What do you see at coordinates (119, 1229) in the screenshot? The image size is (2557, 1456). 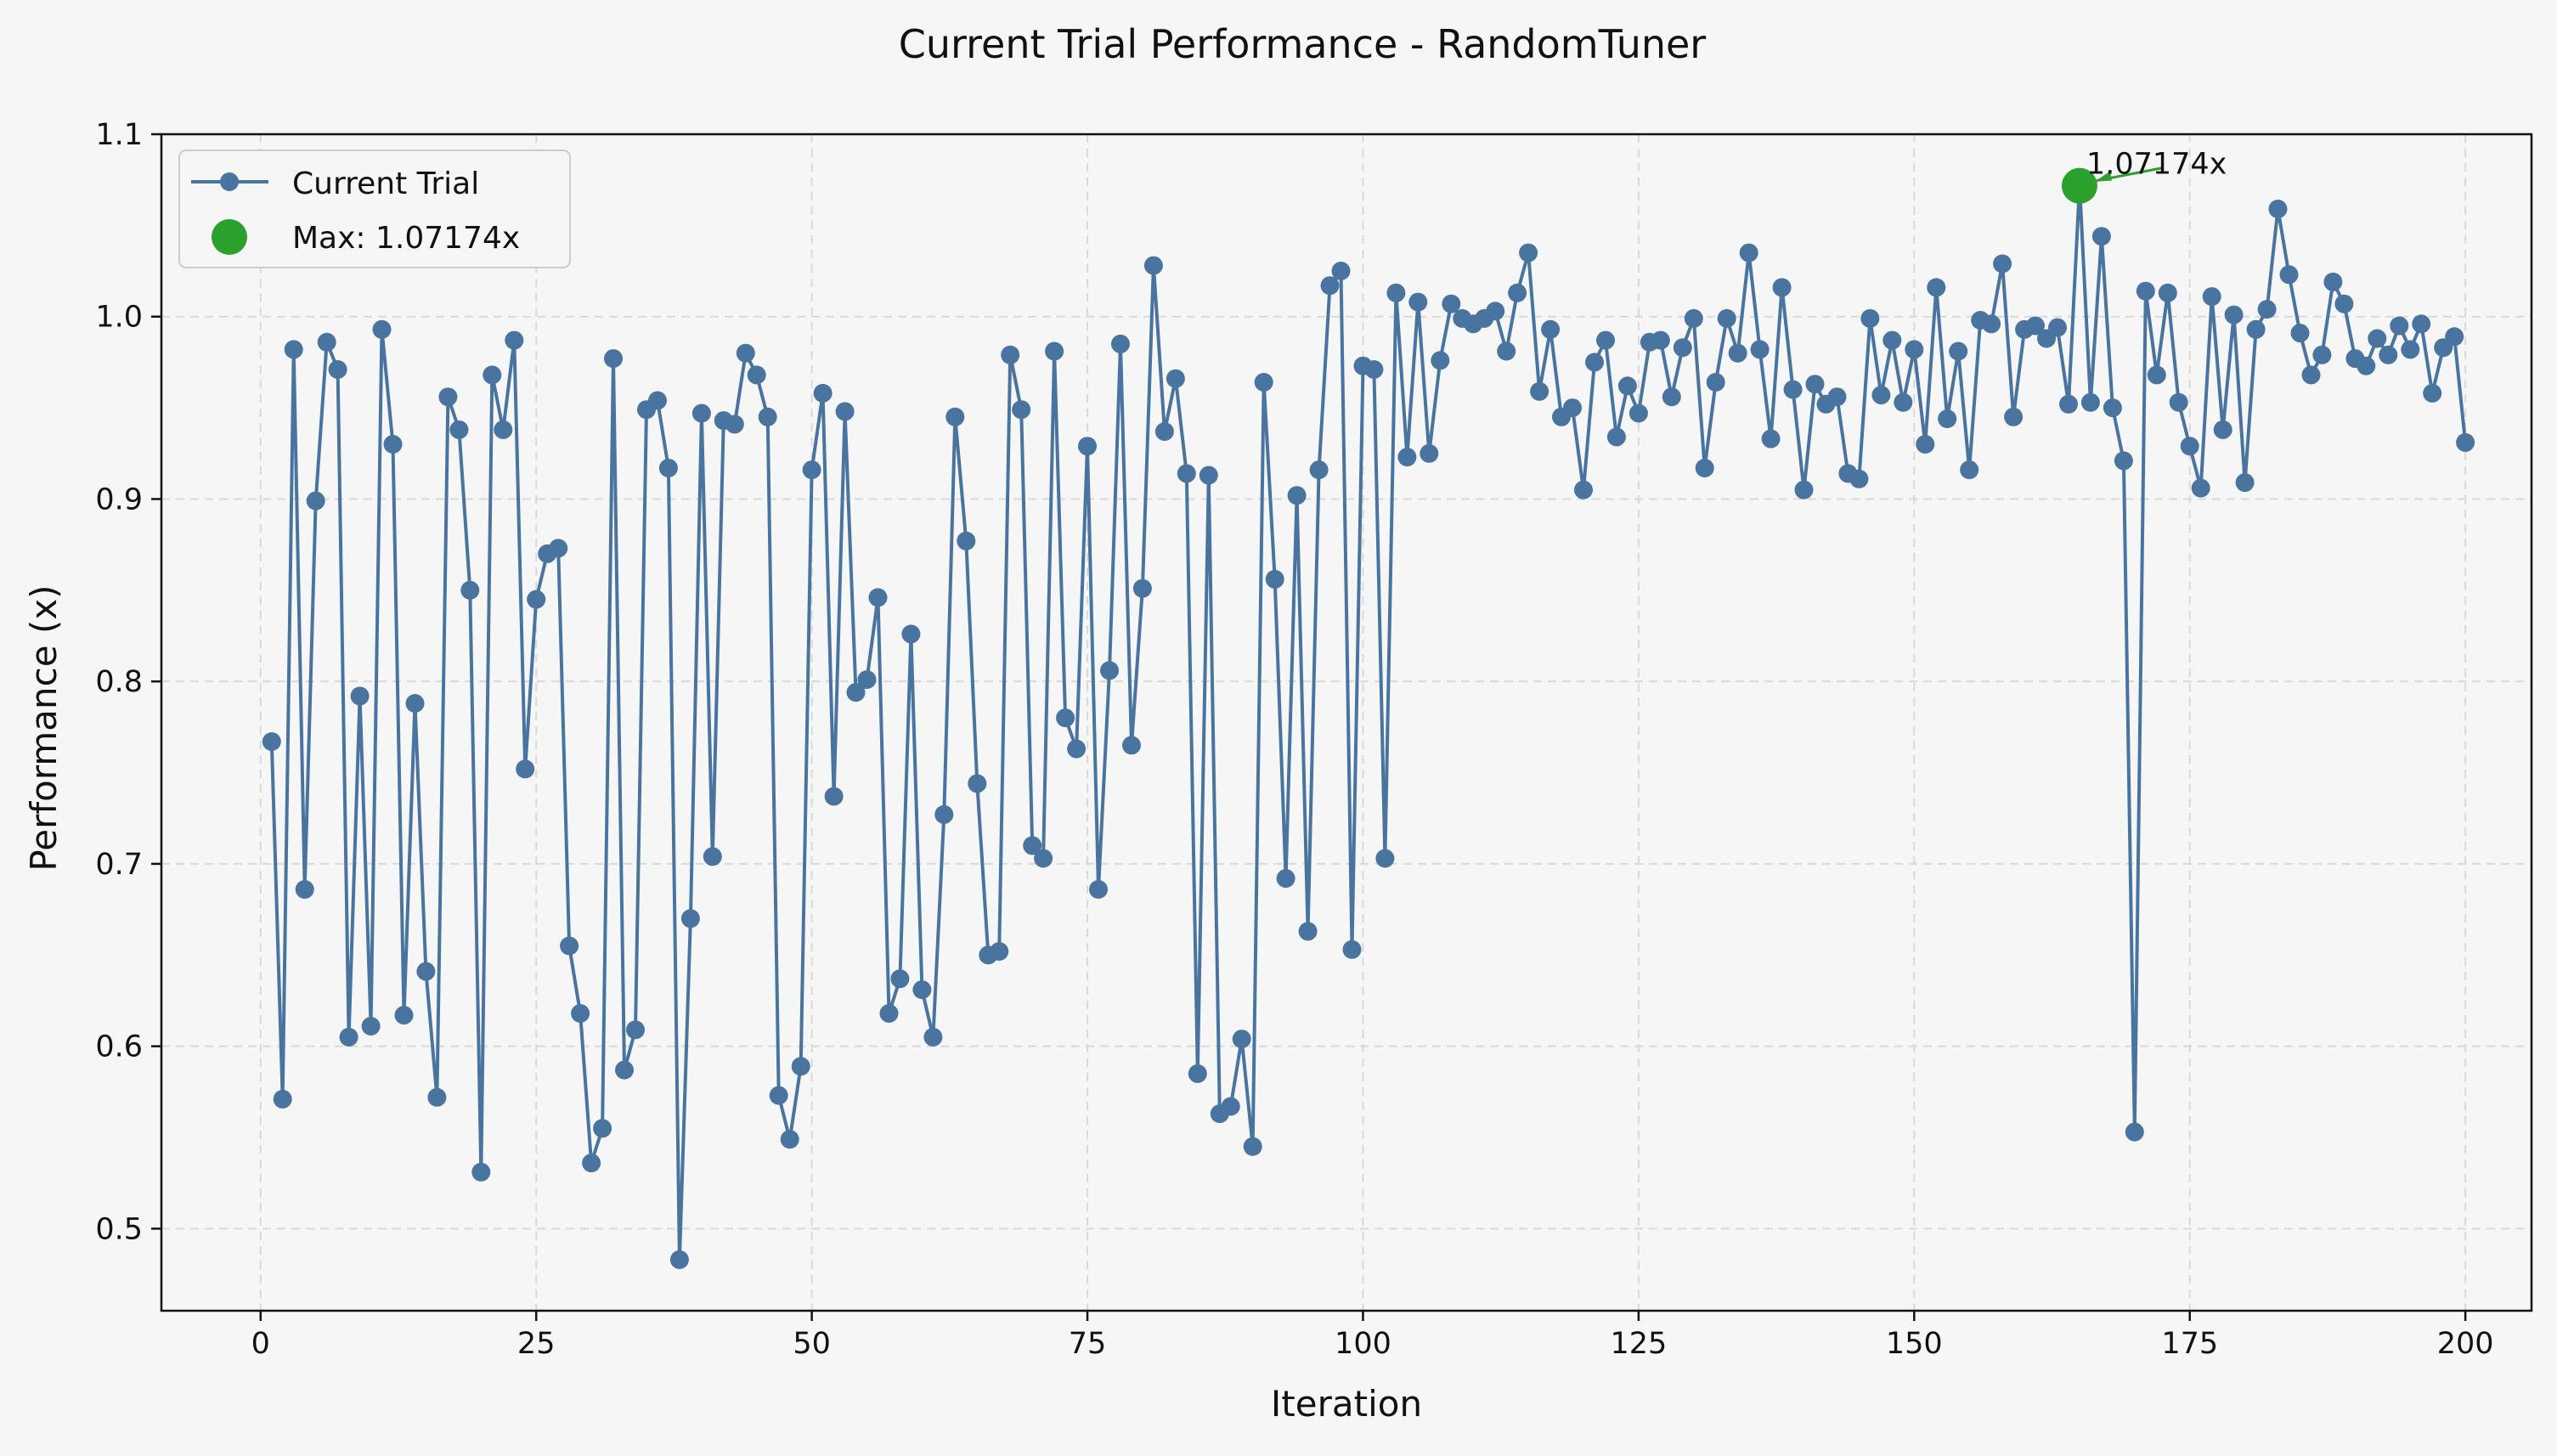 I see `y-tick-label: 0.5` at bounding box center [119, 1229].